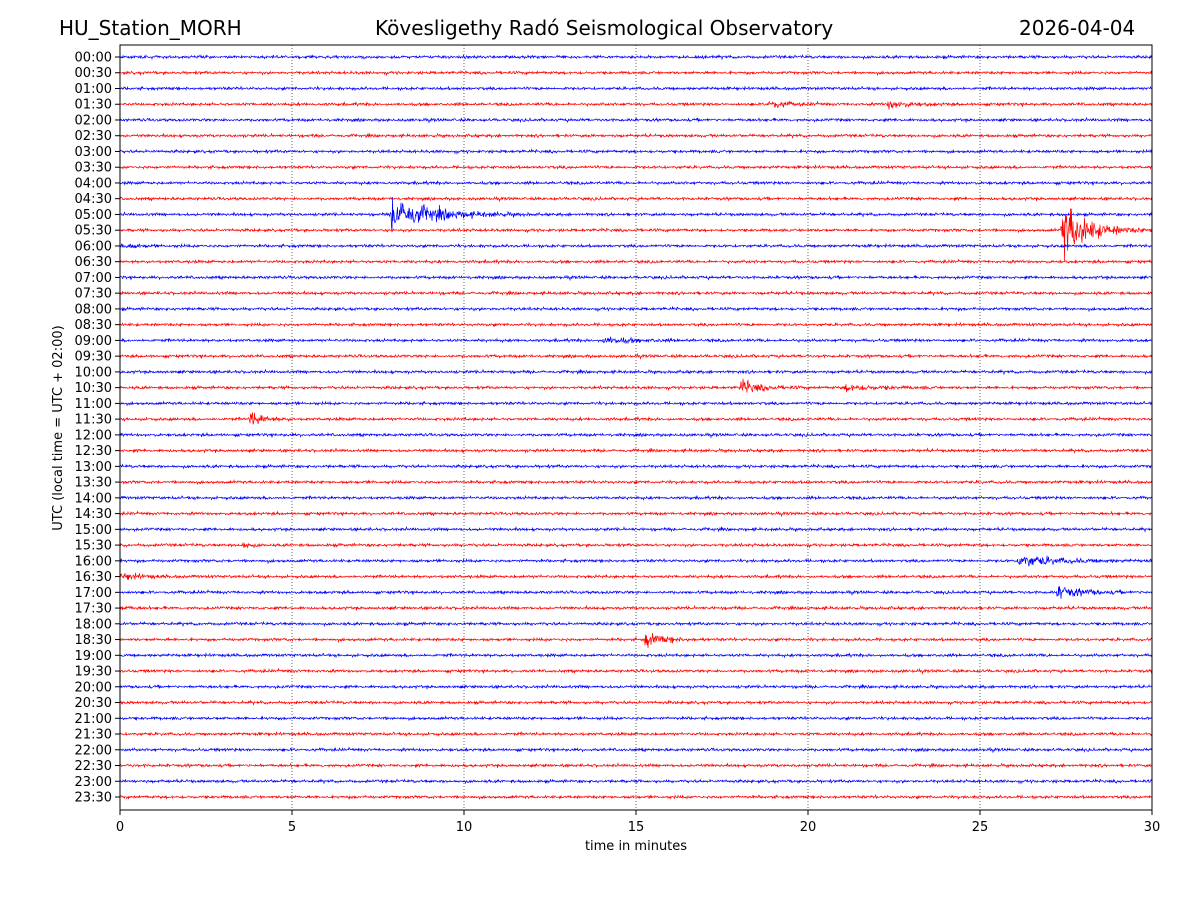 The width and height of the screenshot is (1200, 900). Describe the element at coordinates (93, 357) in the screenshot. I see `y-tick-label: 09:30` at that location.